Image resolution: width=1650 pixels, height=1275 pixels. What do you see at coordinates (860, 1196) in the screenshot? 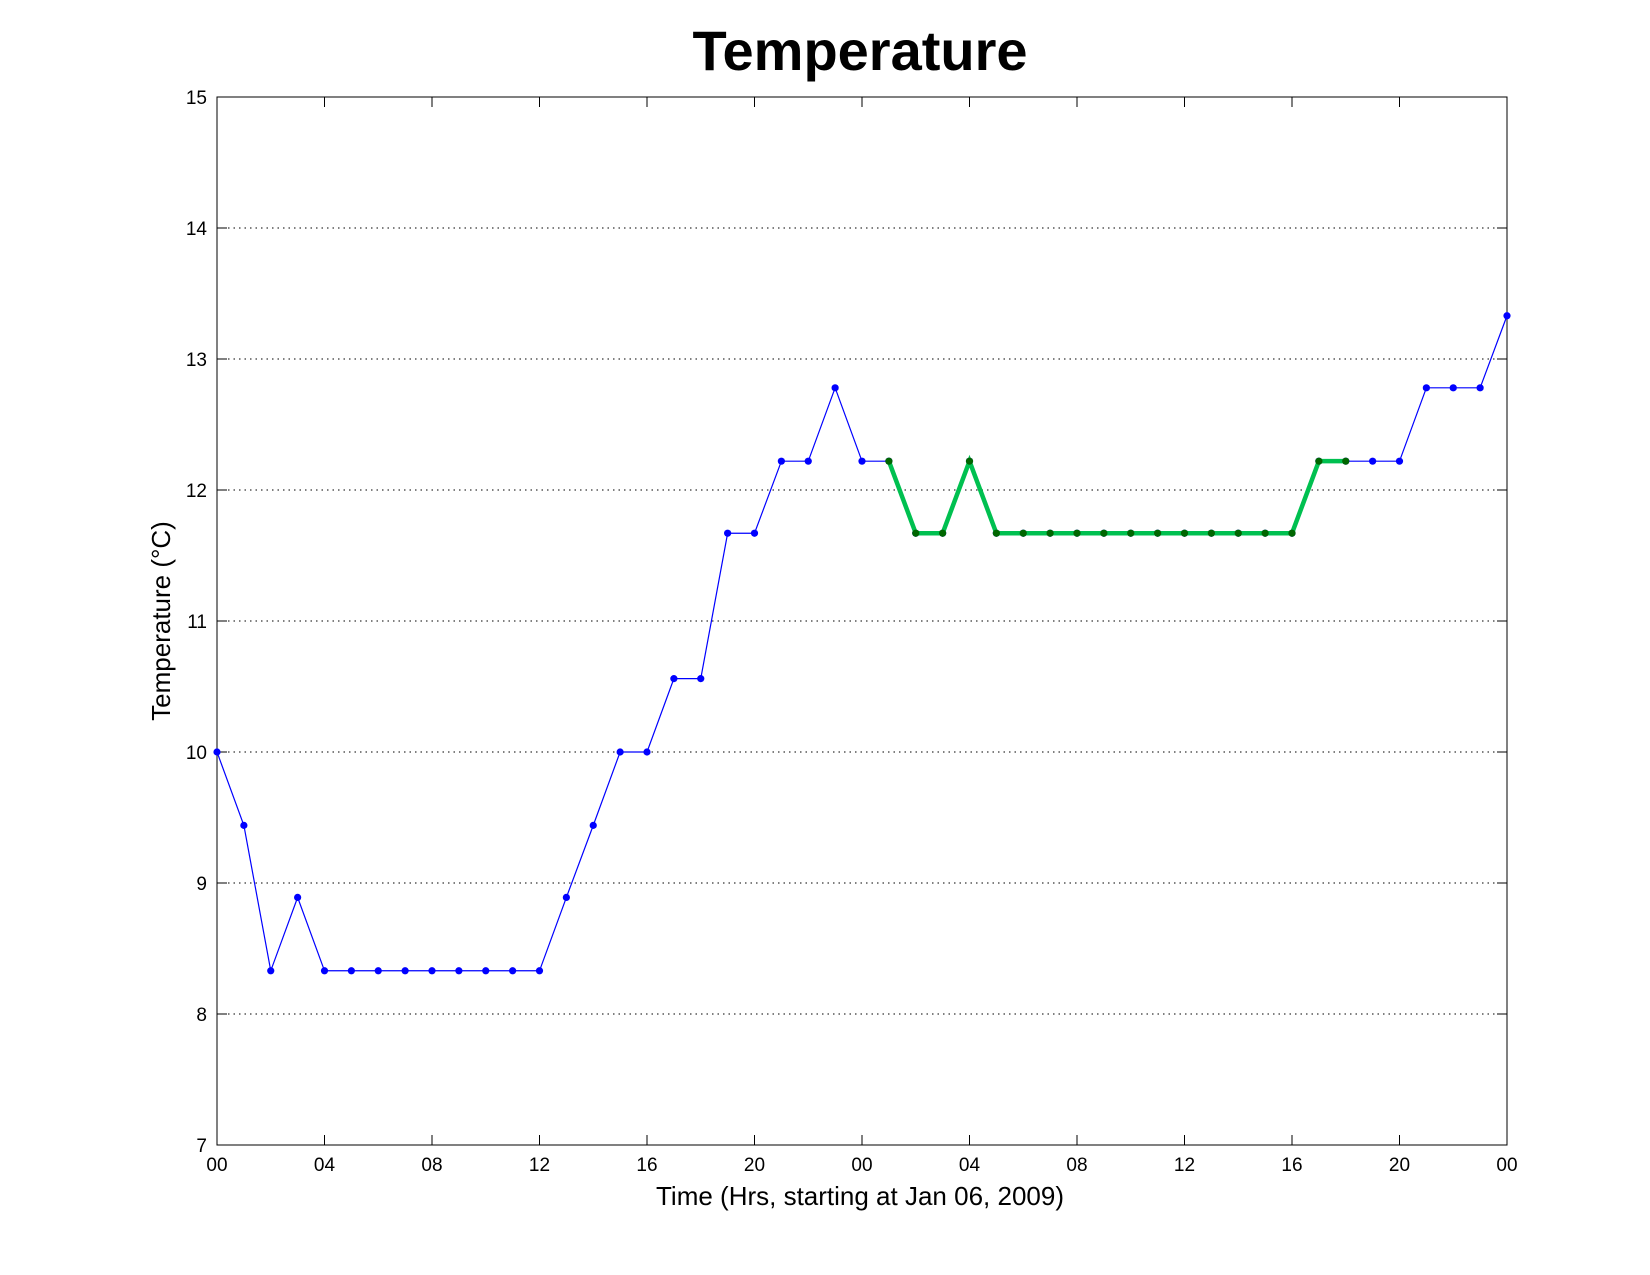
I see `x-axis-label: Time (Hrs, starting at Jan 06, 2009)` at bounding box center [860, 1196].